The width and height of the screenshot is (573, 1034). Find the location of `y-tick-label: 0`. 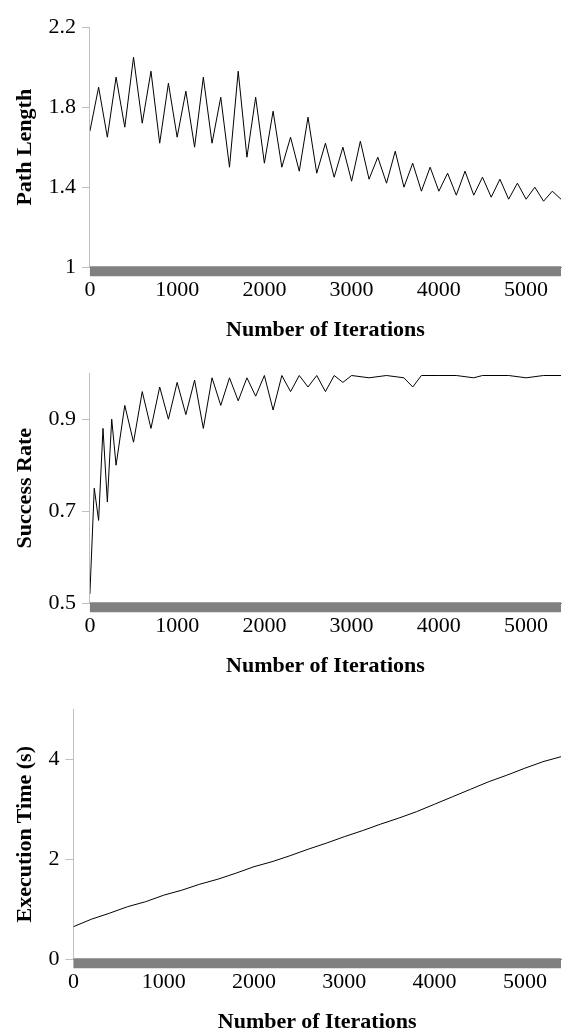

y-tick-label: 0 is located at coordinates (54, 957).